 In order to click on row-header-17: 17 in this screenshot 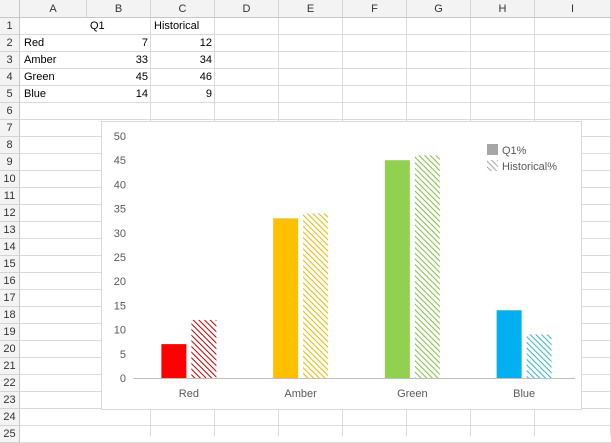, I will do `click(10, 298)`.